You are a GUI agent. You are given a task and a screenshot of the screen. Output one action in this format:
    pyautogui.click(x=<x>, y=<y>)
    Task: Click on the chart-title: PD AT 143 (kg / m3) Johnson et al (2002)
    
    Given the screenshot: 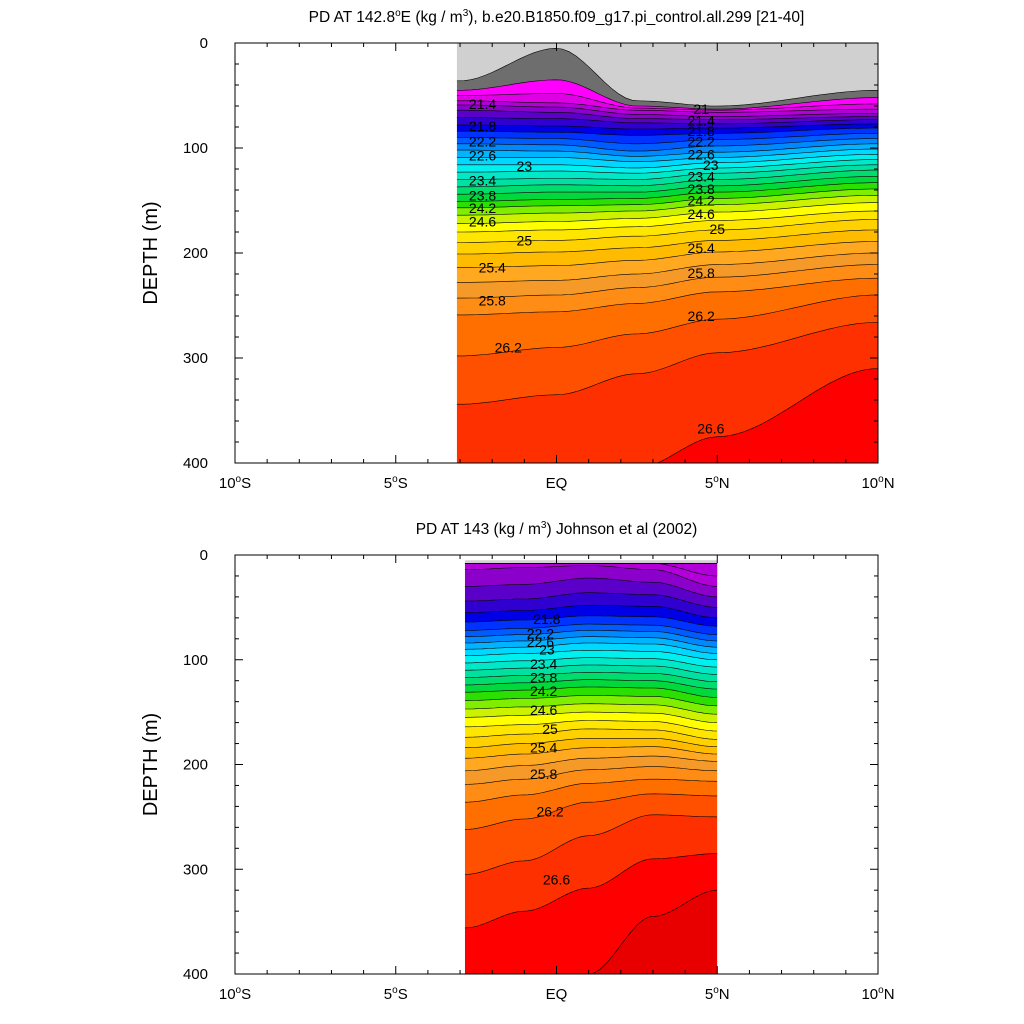 What is the action you would take?
    pyautogui.click(x=557, y=529)
    